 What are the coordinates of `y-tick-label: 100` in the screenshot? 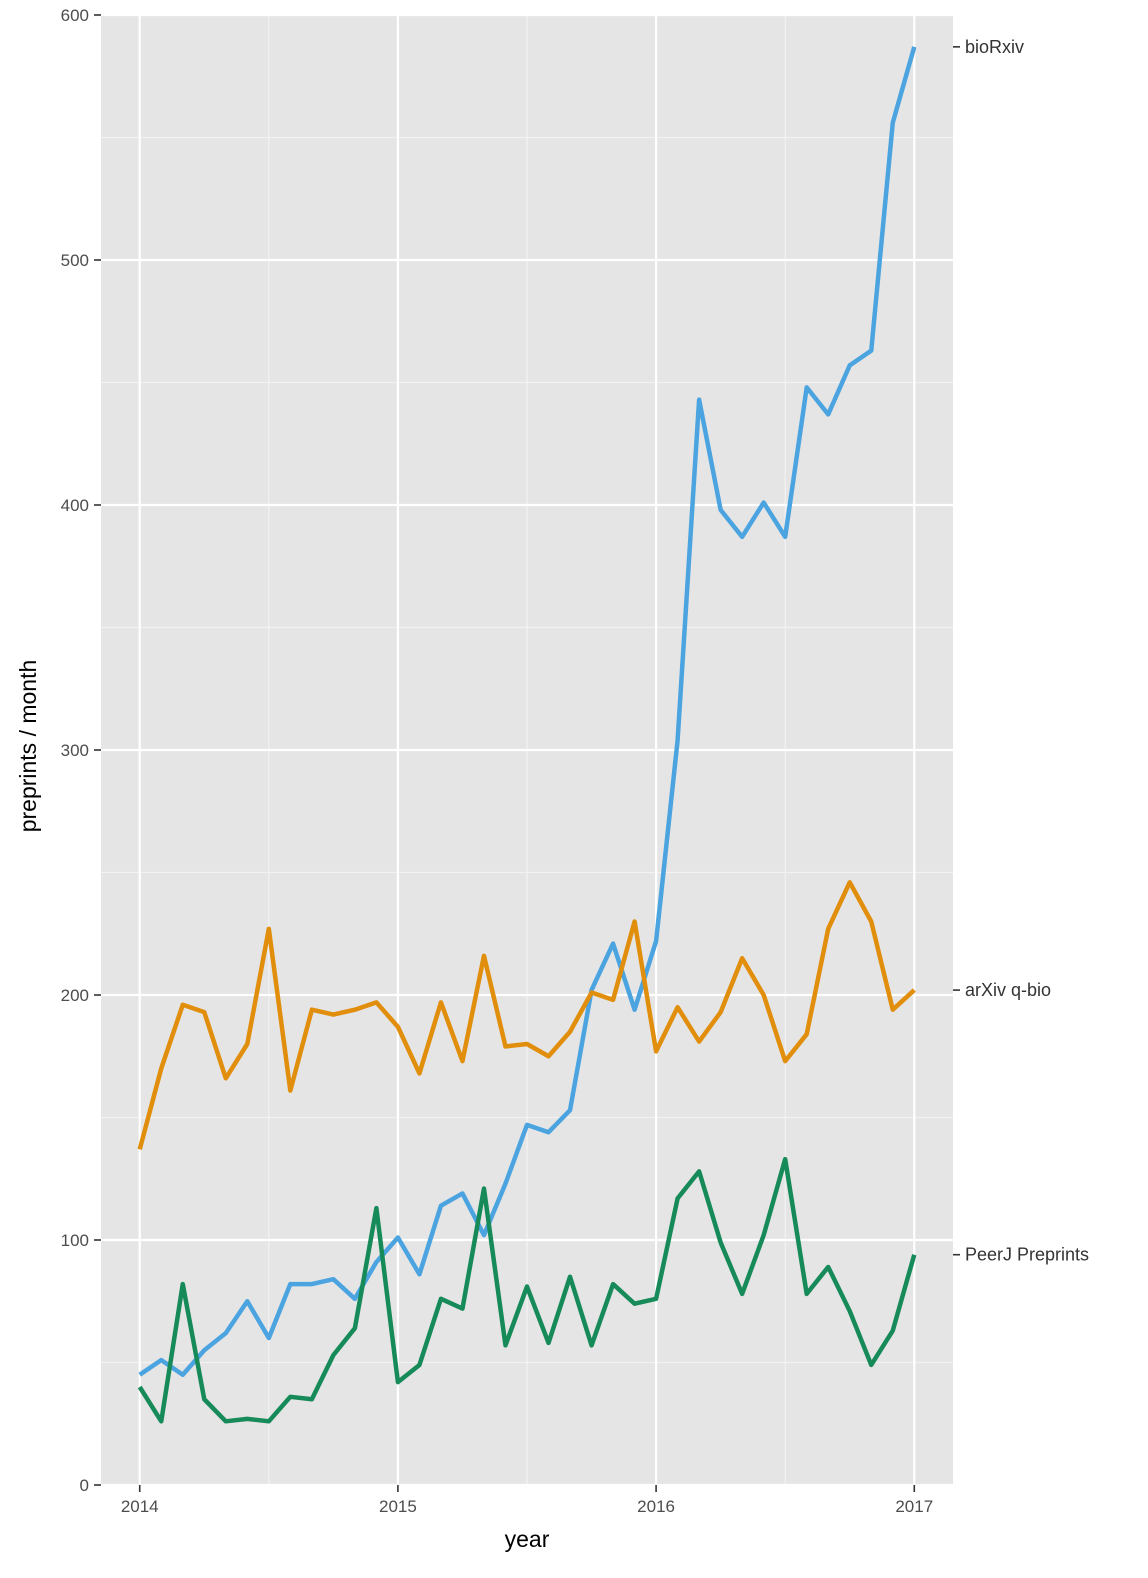 It's located at (75, 1240).